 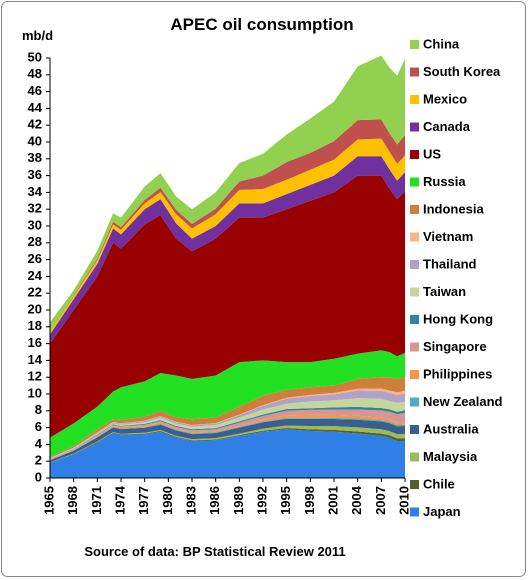 I want to click on y-tick-label: 48, so click(x=35, y=73).